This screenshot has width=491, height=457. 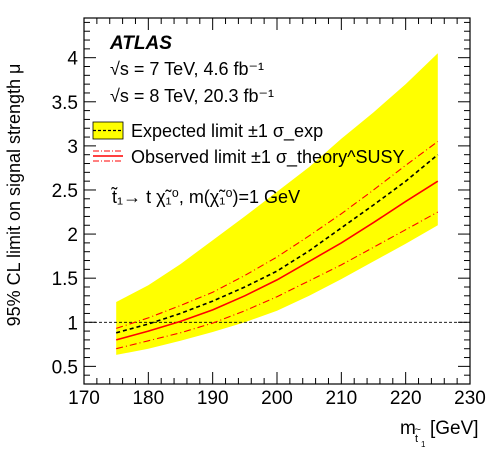 I want to click on y-tick-label: 1, so click(x=72, y=323).